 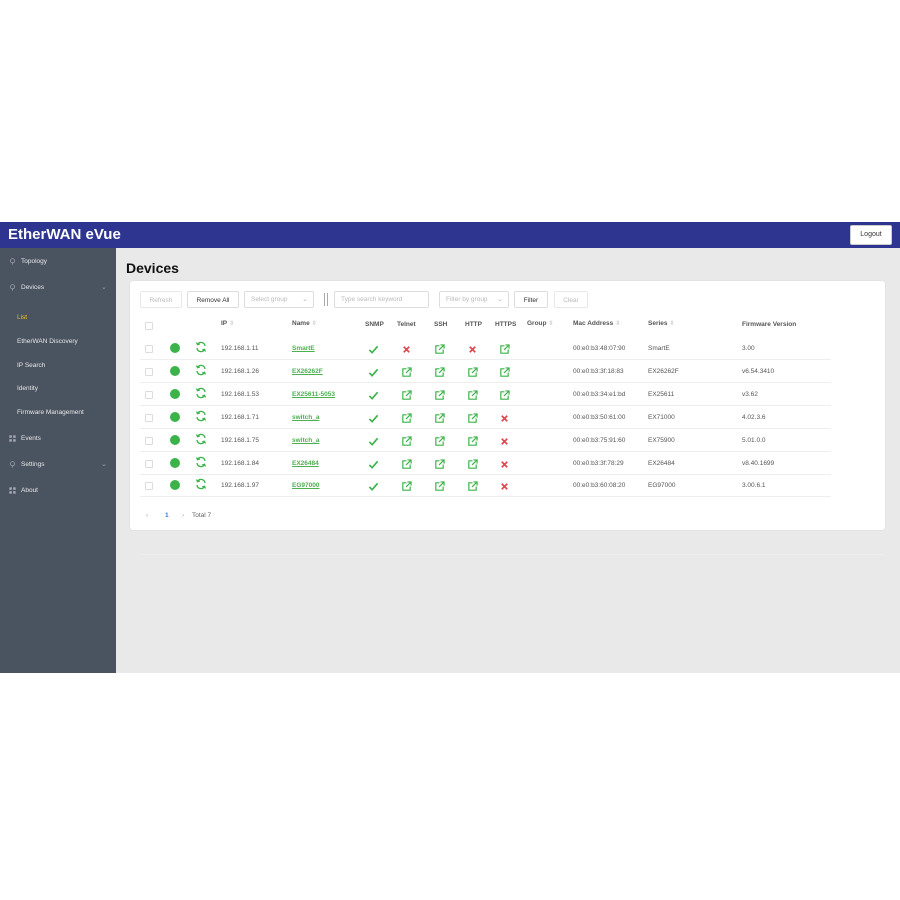 I want to click on cell-mac-address: 00:e0:b3:3f:78:29, so click(x=598, y=463).